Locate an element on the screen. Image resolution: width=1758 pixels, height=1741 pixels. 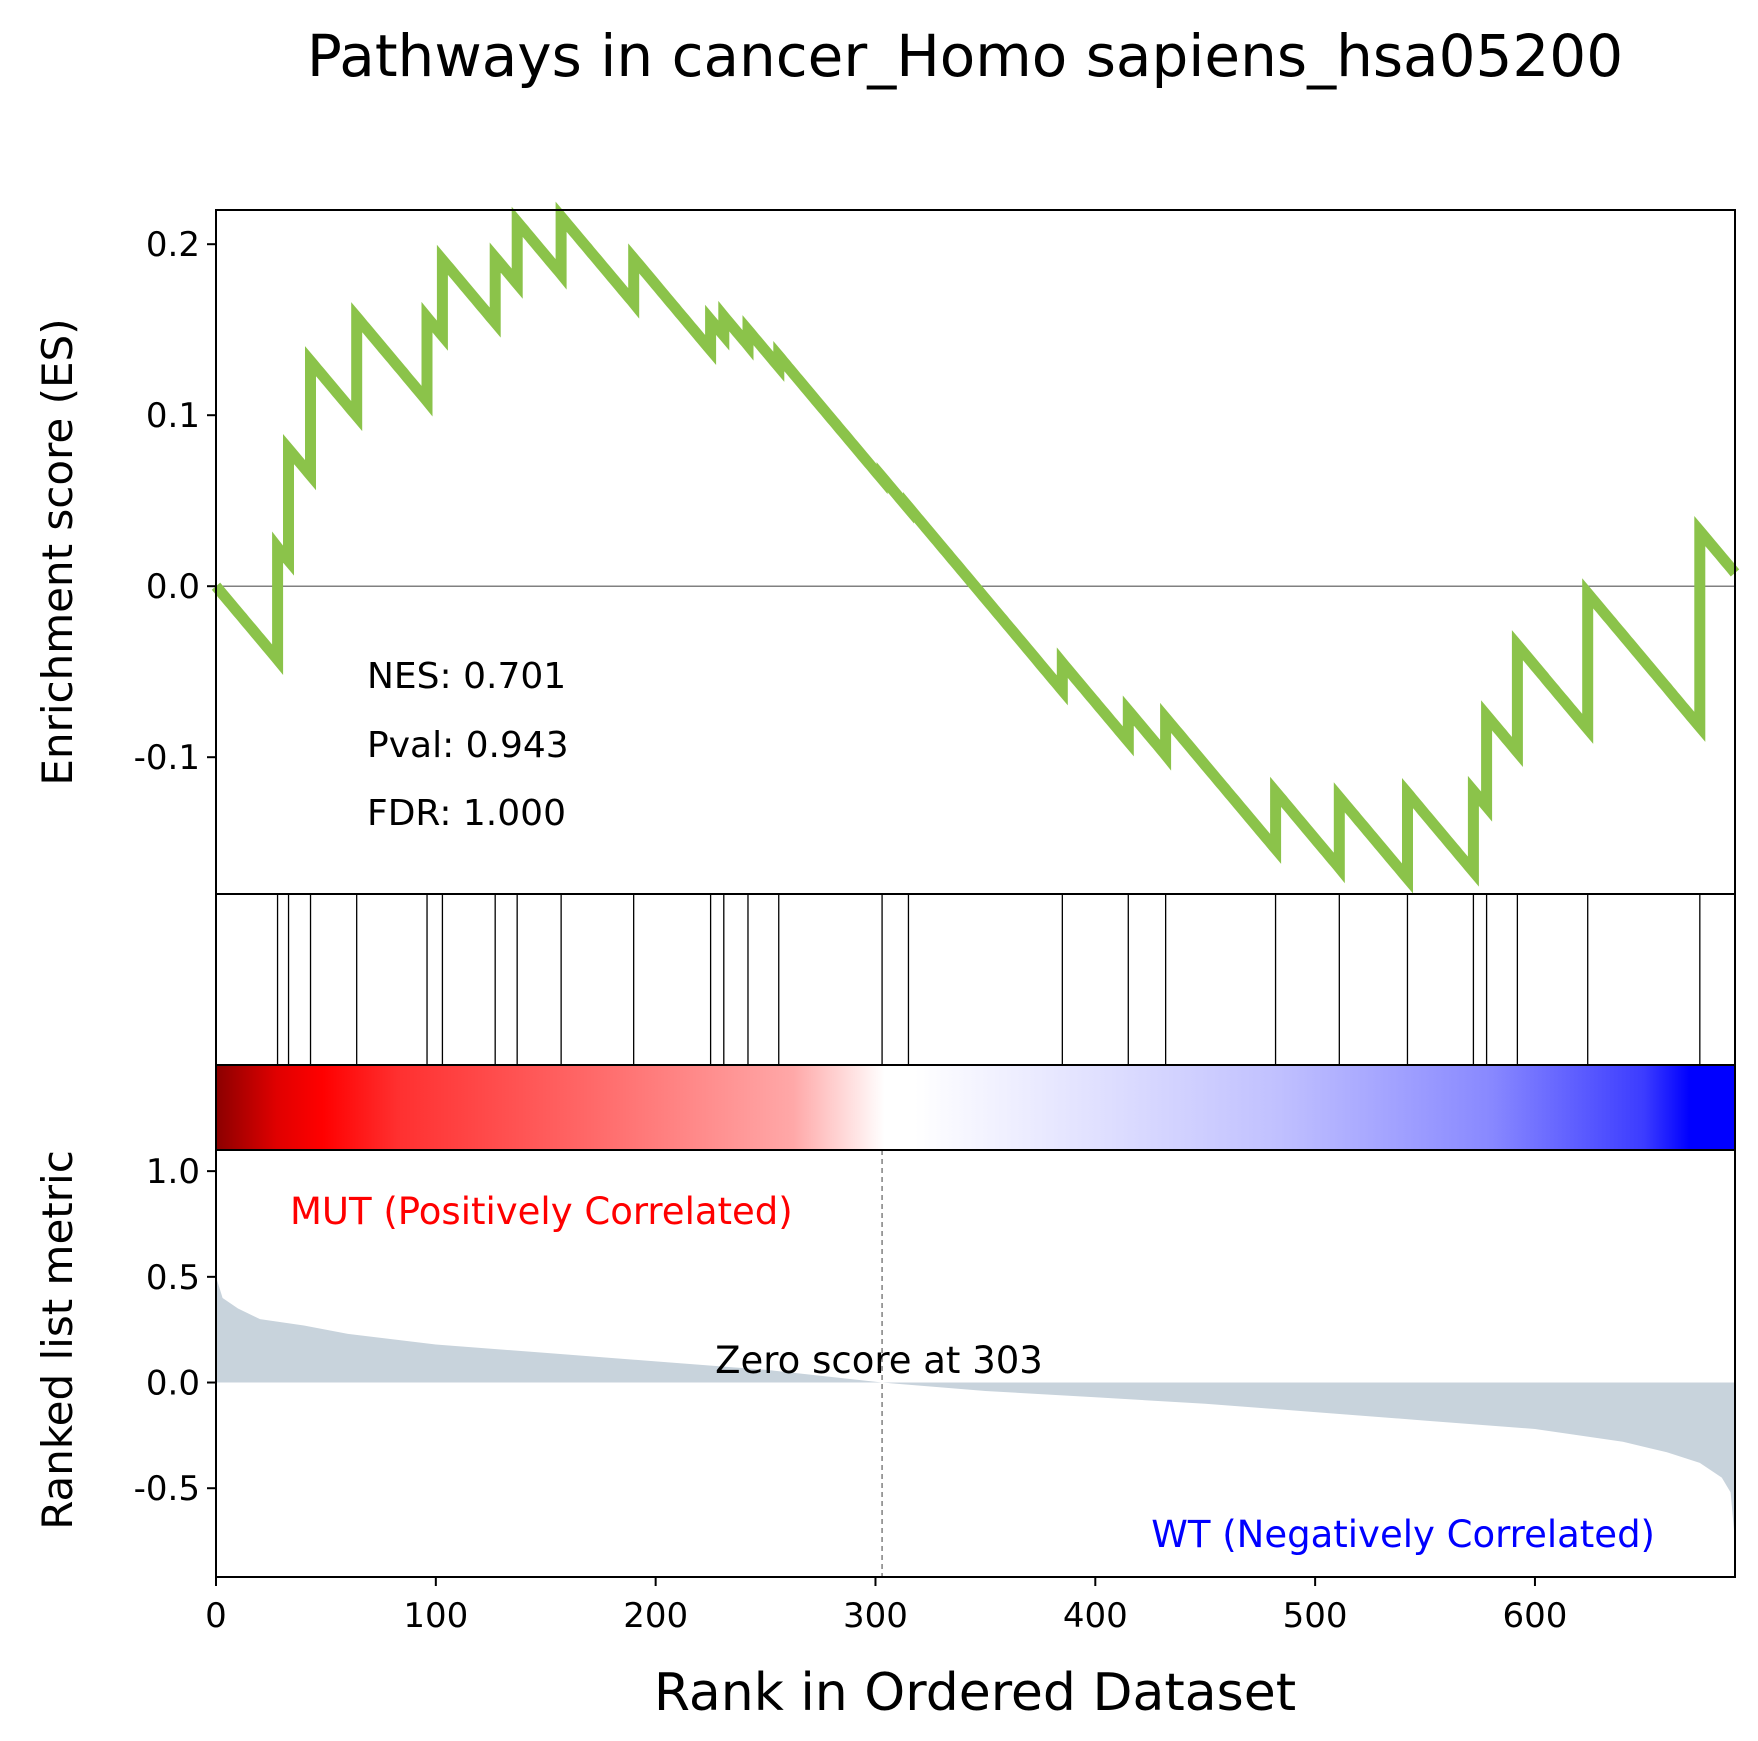
x-tick-label: 100 is located at coordinates (435, 1616).